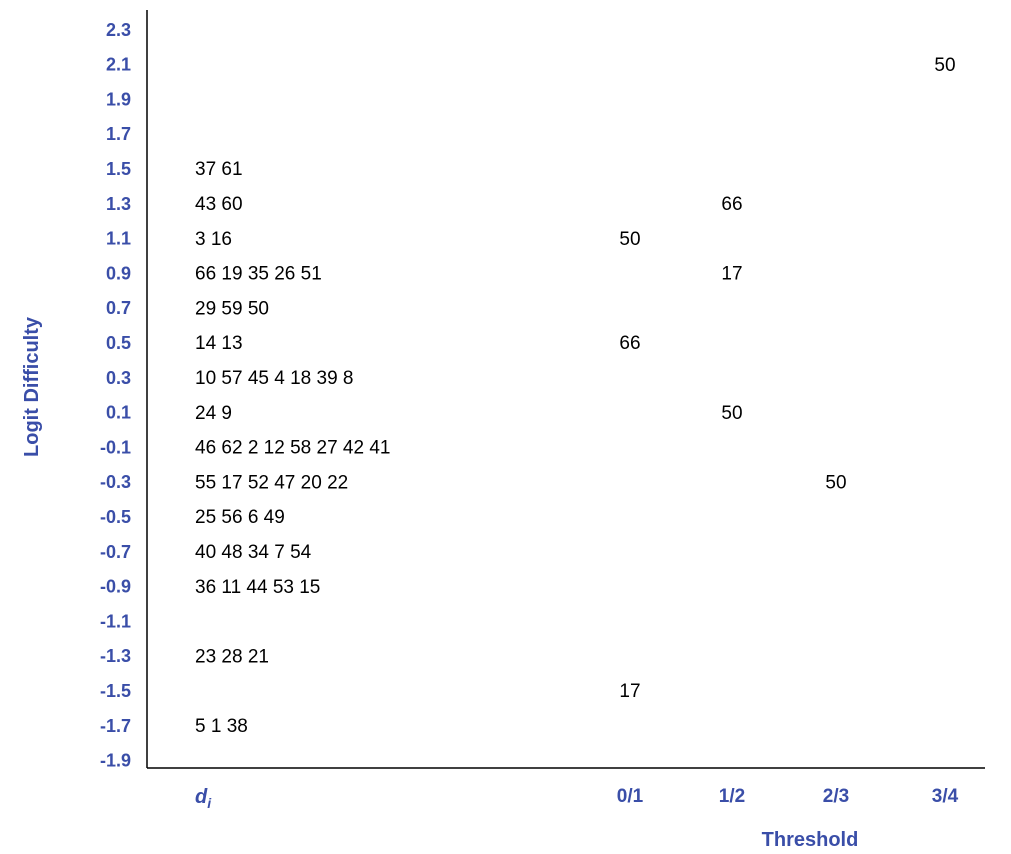 This screenshot has width=1011, height=854. What do you see at coordinates (240, 517) in the screenshot?
I see `item-list-cell: 25 56 6 49` at bounding box center [240, 517].